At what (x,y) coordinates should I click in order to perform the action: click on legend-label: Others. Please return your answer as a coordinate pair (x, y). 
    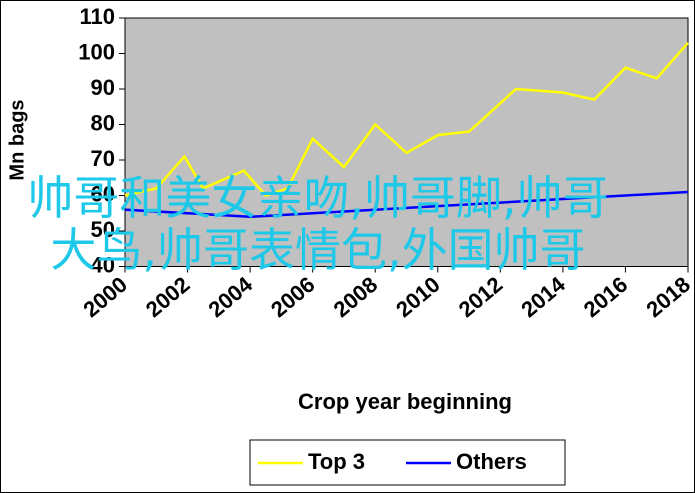
    Looking at the image, I should click on (491, 461).